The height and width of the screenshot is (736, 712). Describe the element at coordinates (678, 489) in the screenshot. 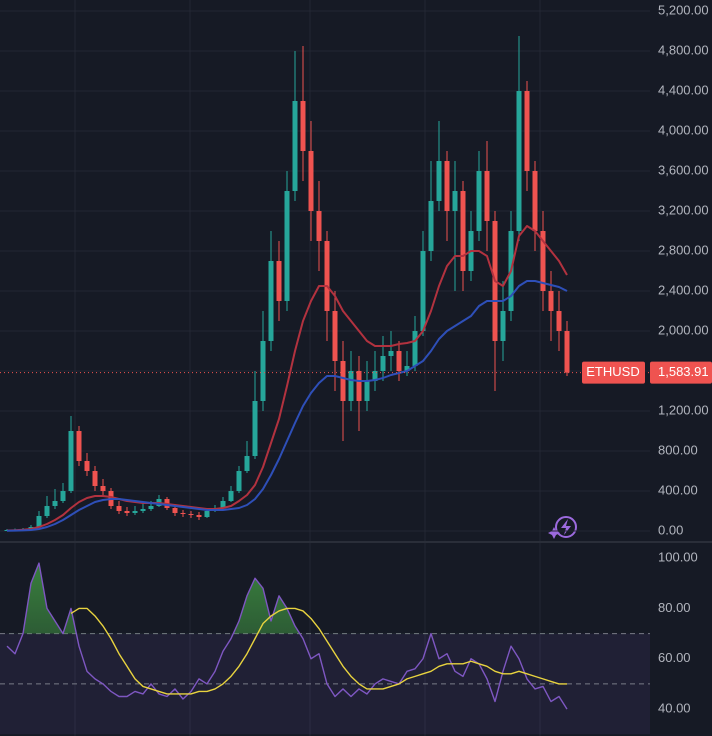

I see `y-tick-label: 400.00` at that location.